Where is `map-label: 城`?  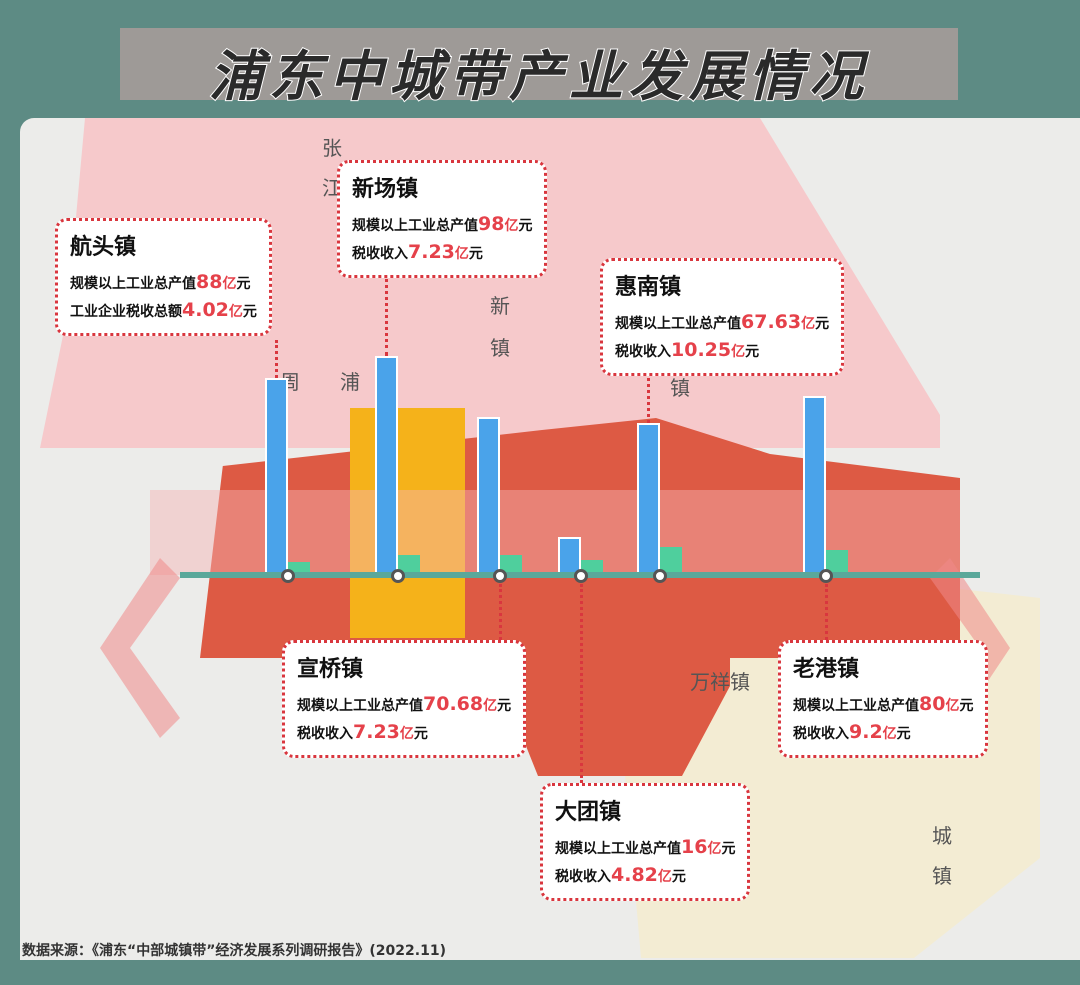
map-label: 城 is located at coordinates (942, 836).